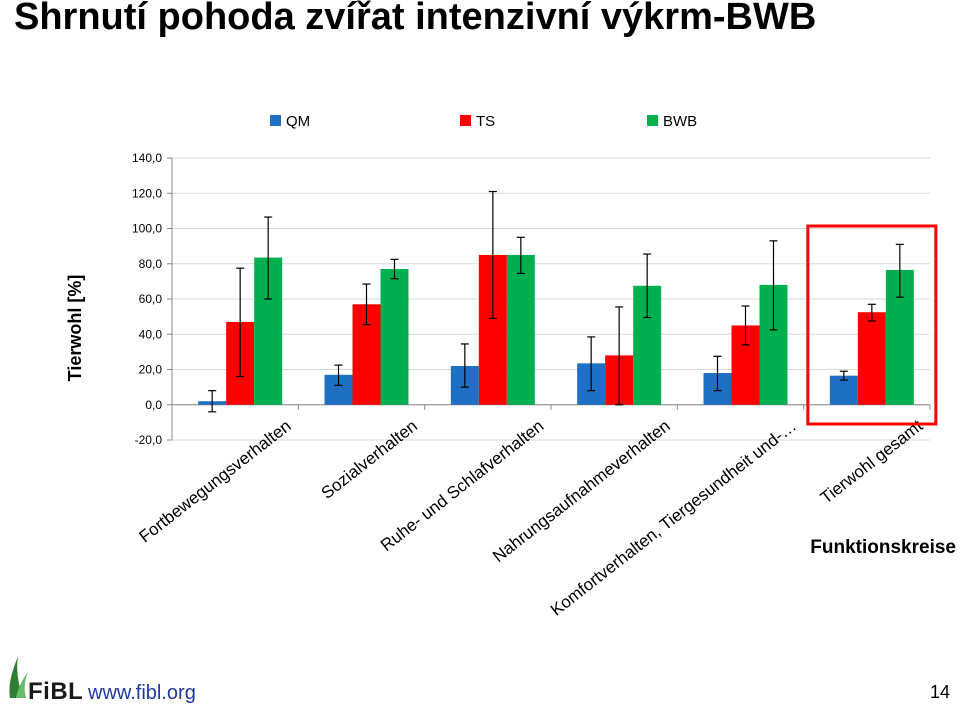 The image size is (960, 709). I want to click on legend: QM TS BWB, so click(483, 121).